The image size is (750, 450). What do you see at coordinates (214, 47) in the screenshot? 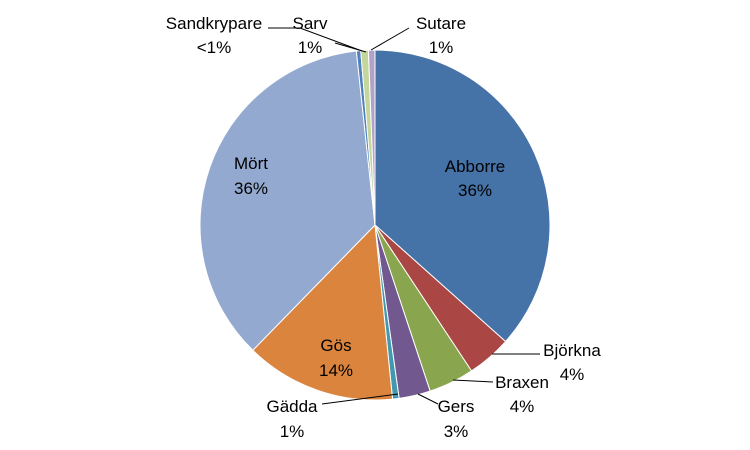
I see `slice-value-sandkrypare: <1%` at bounding box center [214, 47].